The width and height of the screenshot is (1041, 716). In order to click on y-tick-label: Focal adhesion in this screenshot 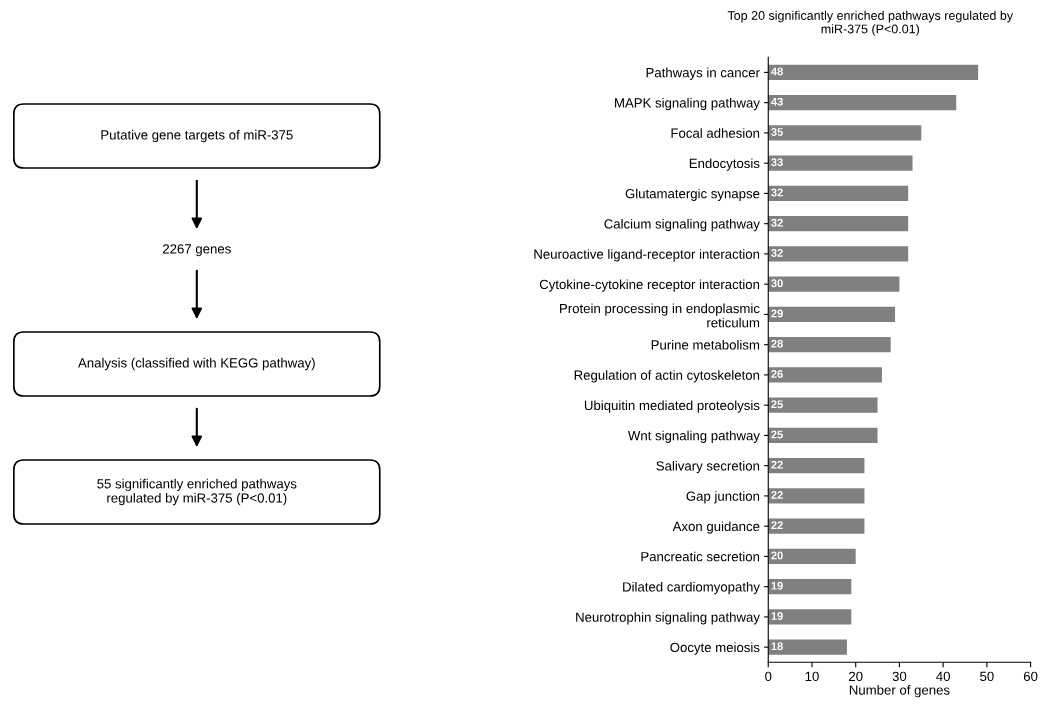, I will do `click(715, 133)`.